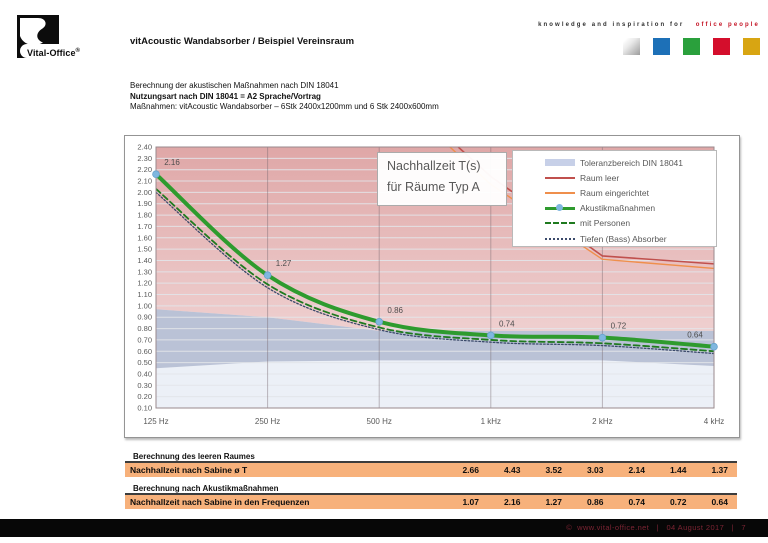 The width and height of the screenshot is (768, 543). Describe the element at coordinates (618, 208) in the screenshot. I see `legend-label: Akustikmaßnahmen` at that location.